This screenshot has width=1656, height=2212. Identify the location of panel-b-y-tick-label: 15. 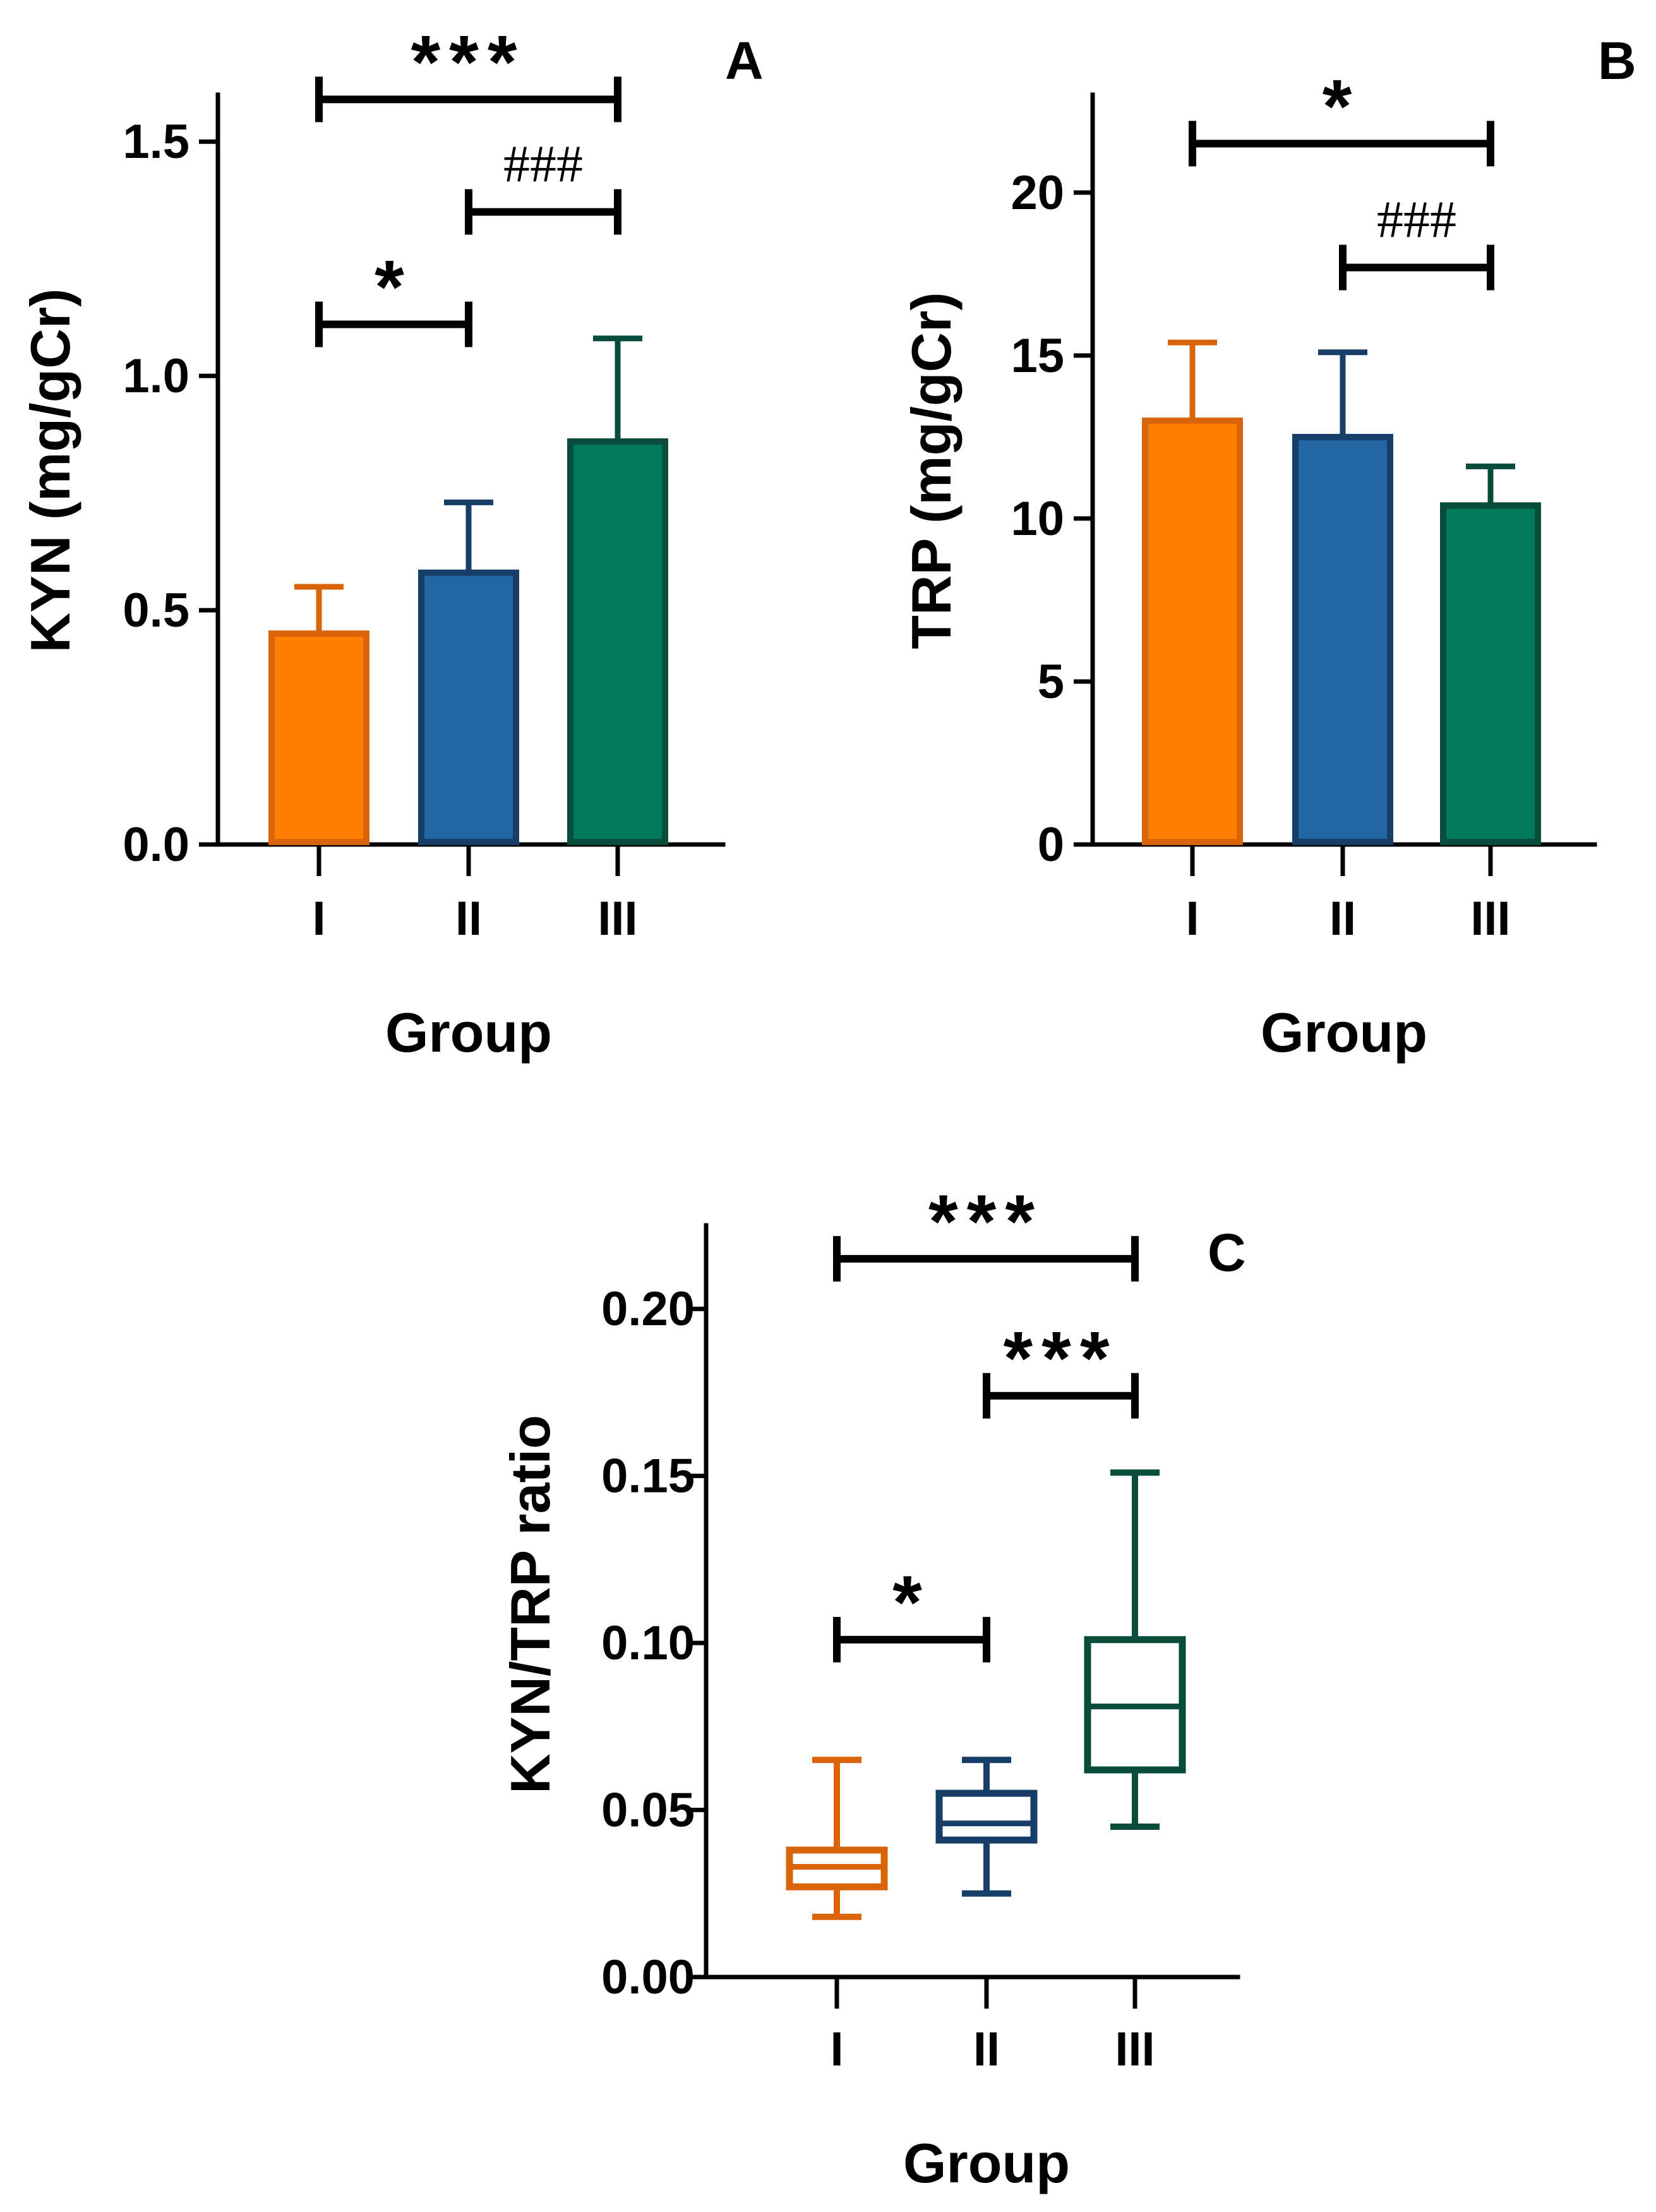
(1037, 356).